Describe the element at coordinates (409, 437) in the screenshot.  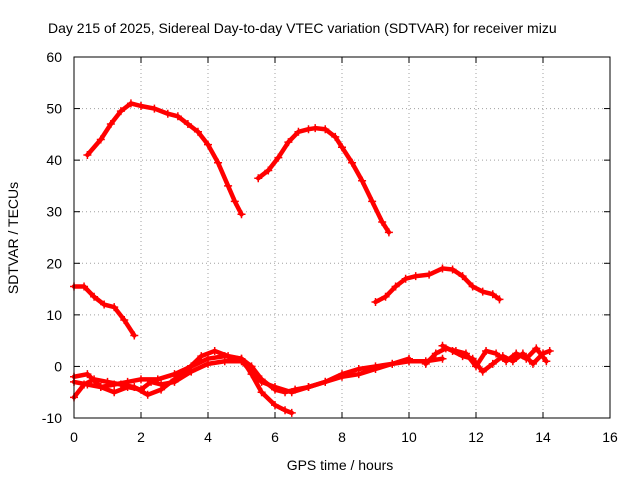
I see `x-tick-label: 10` at that location.